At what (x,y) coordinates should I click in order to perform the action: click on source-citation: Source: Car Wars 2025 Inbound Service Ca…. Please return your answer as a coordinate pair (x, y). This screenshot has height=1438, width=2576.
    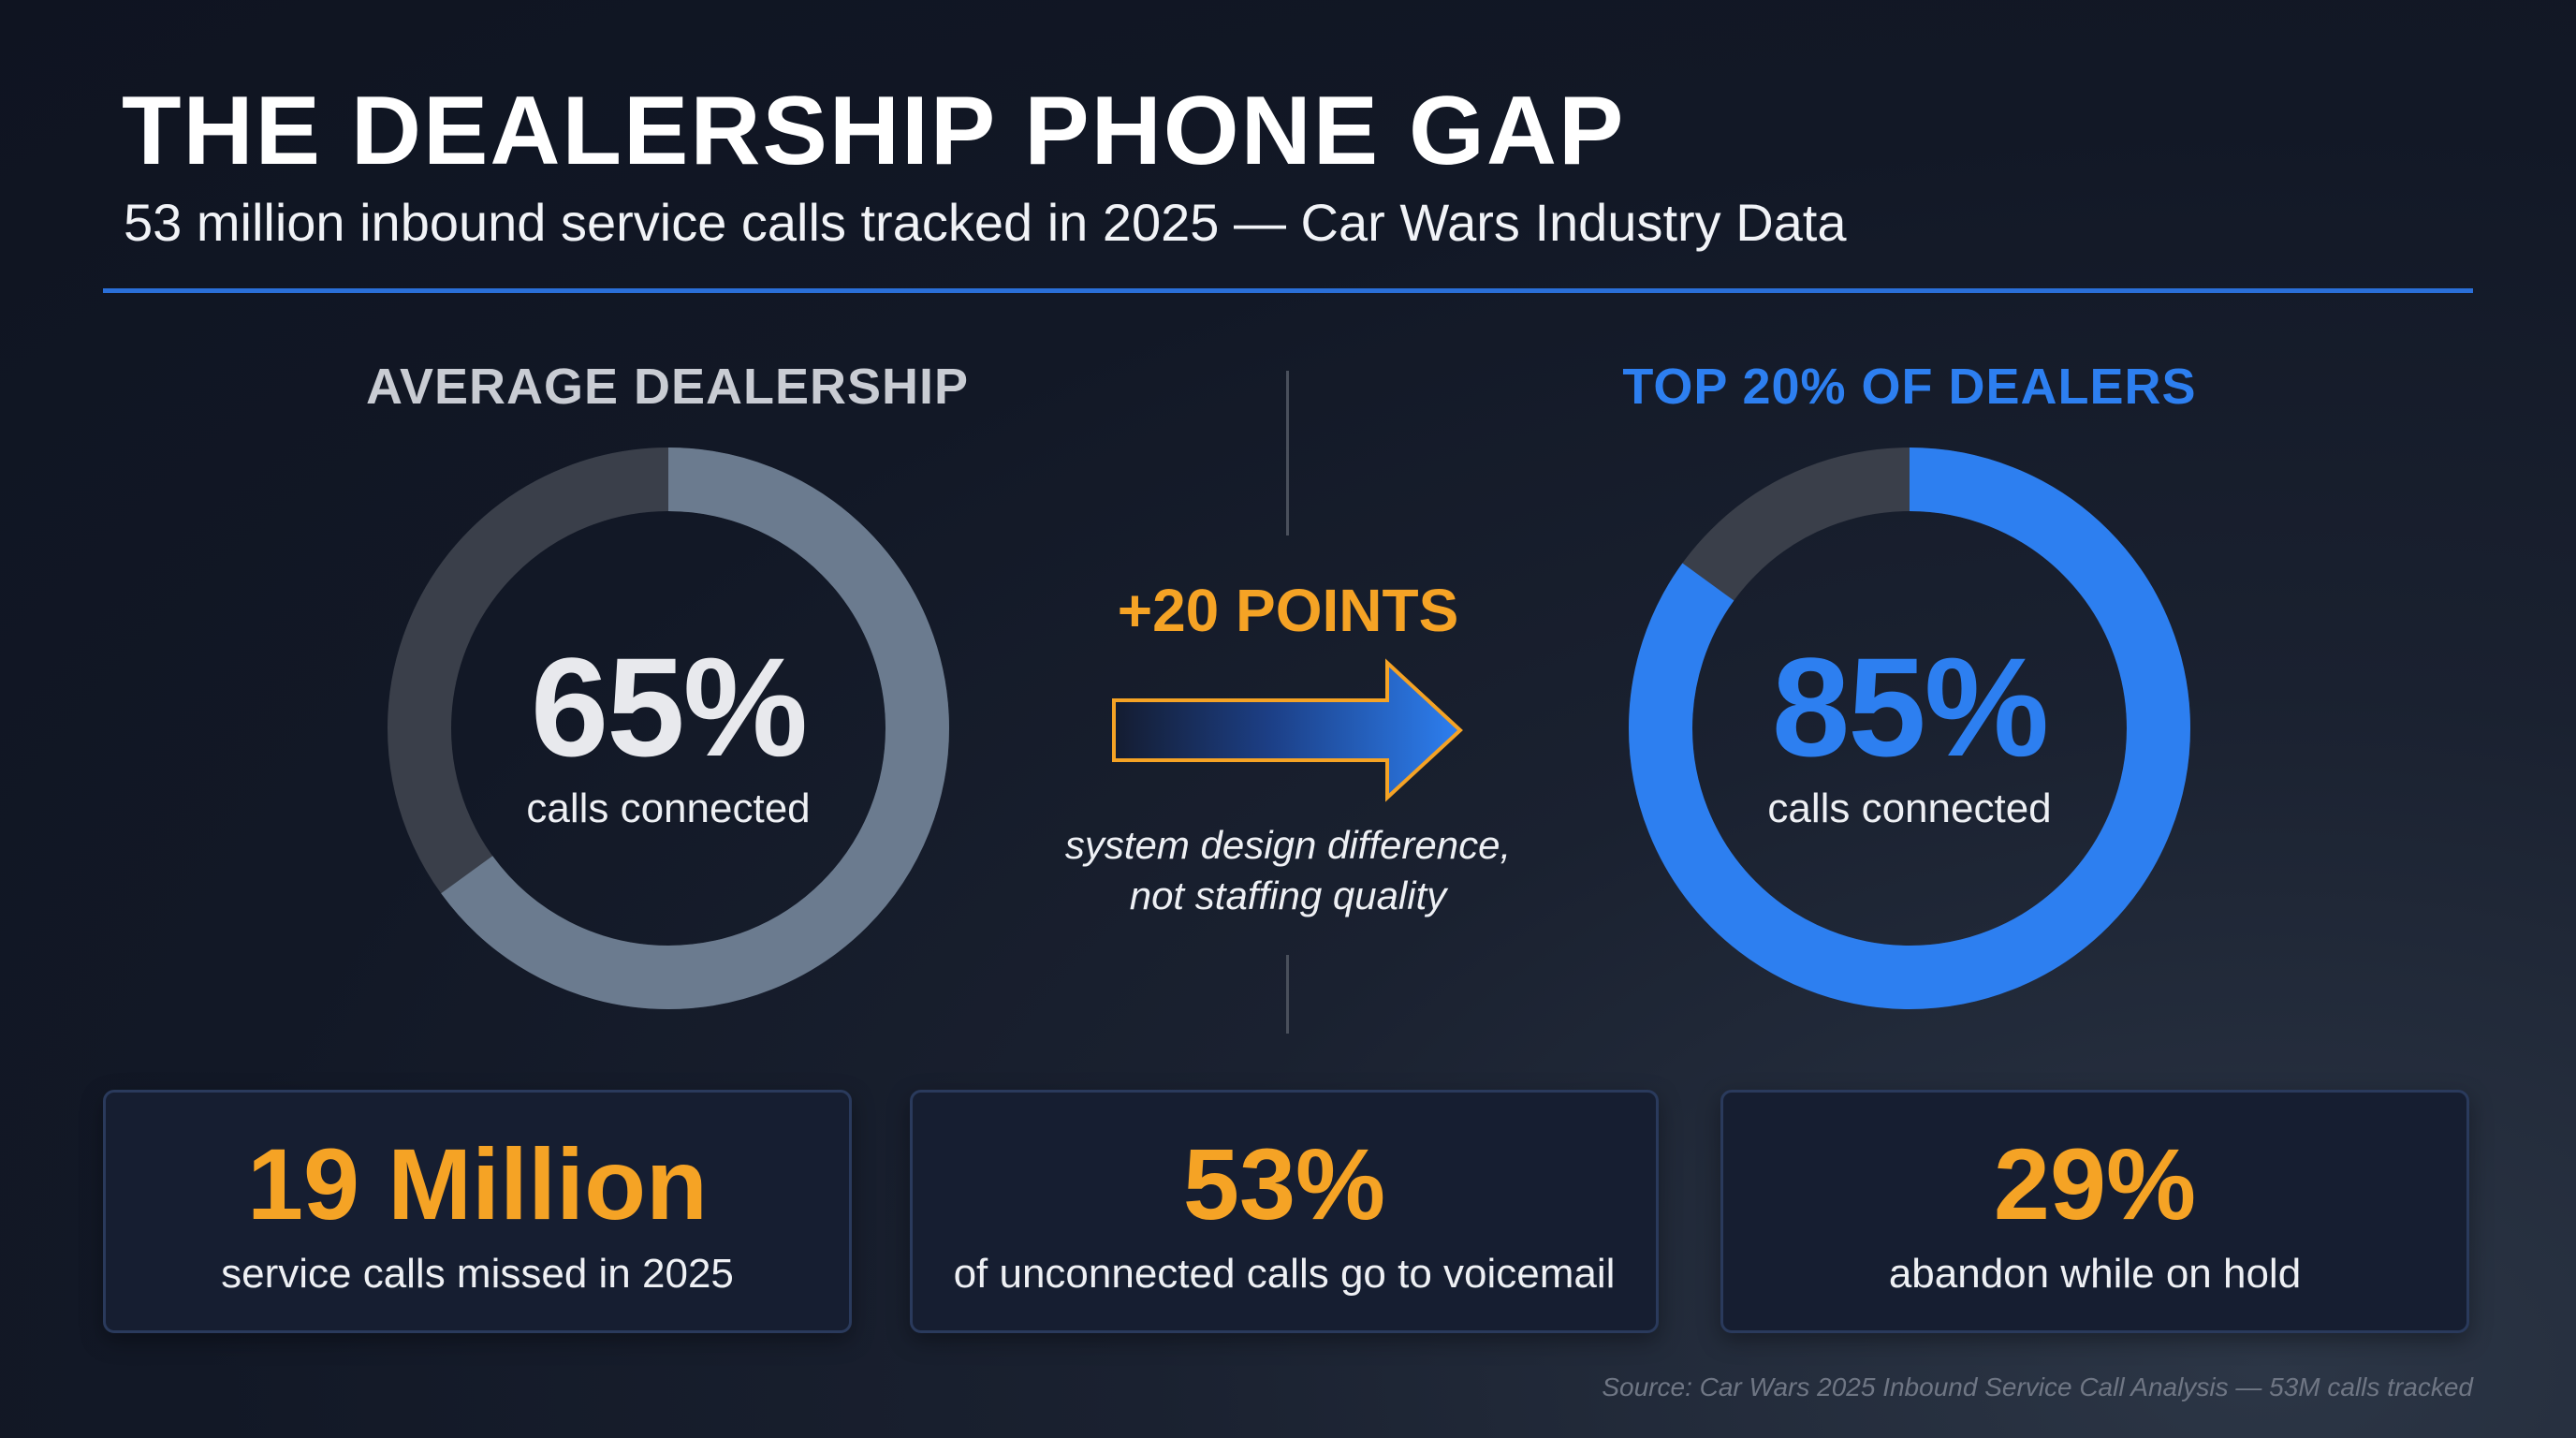
    Looking at the image, I should click on (2037, 1386).